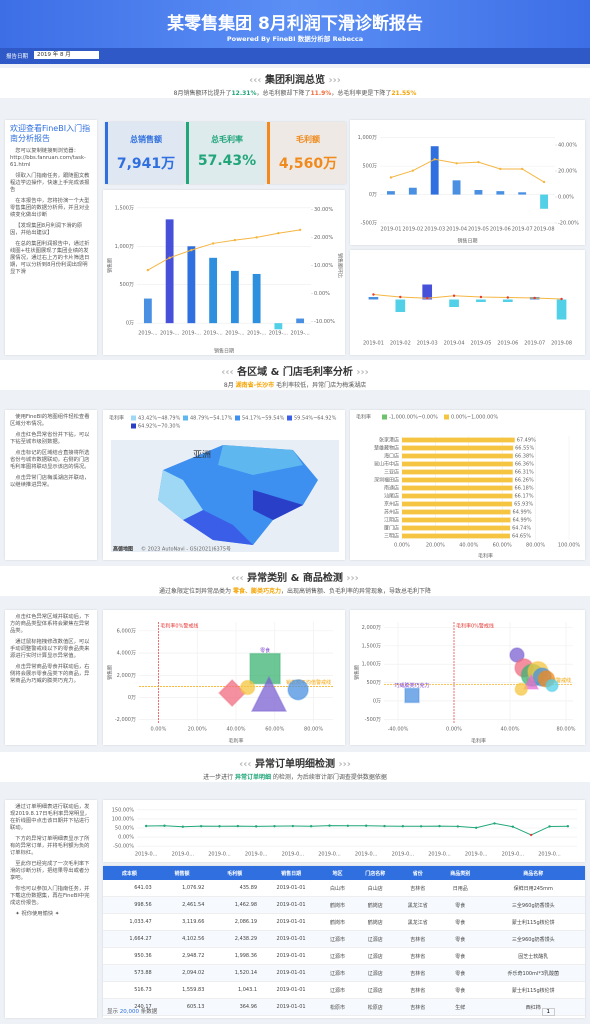 The image size is (590, 1024). What do you see at coordinates (308, 682) in the screenshot?
I see `reference-label: 销售额平均值警戒线` at bounding box center [308, 682].